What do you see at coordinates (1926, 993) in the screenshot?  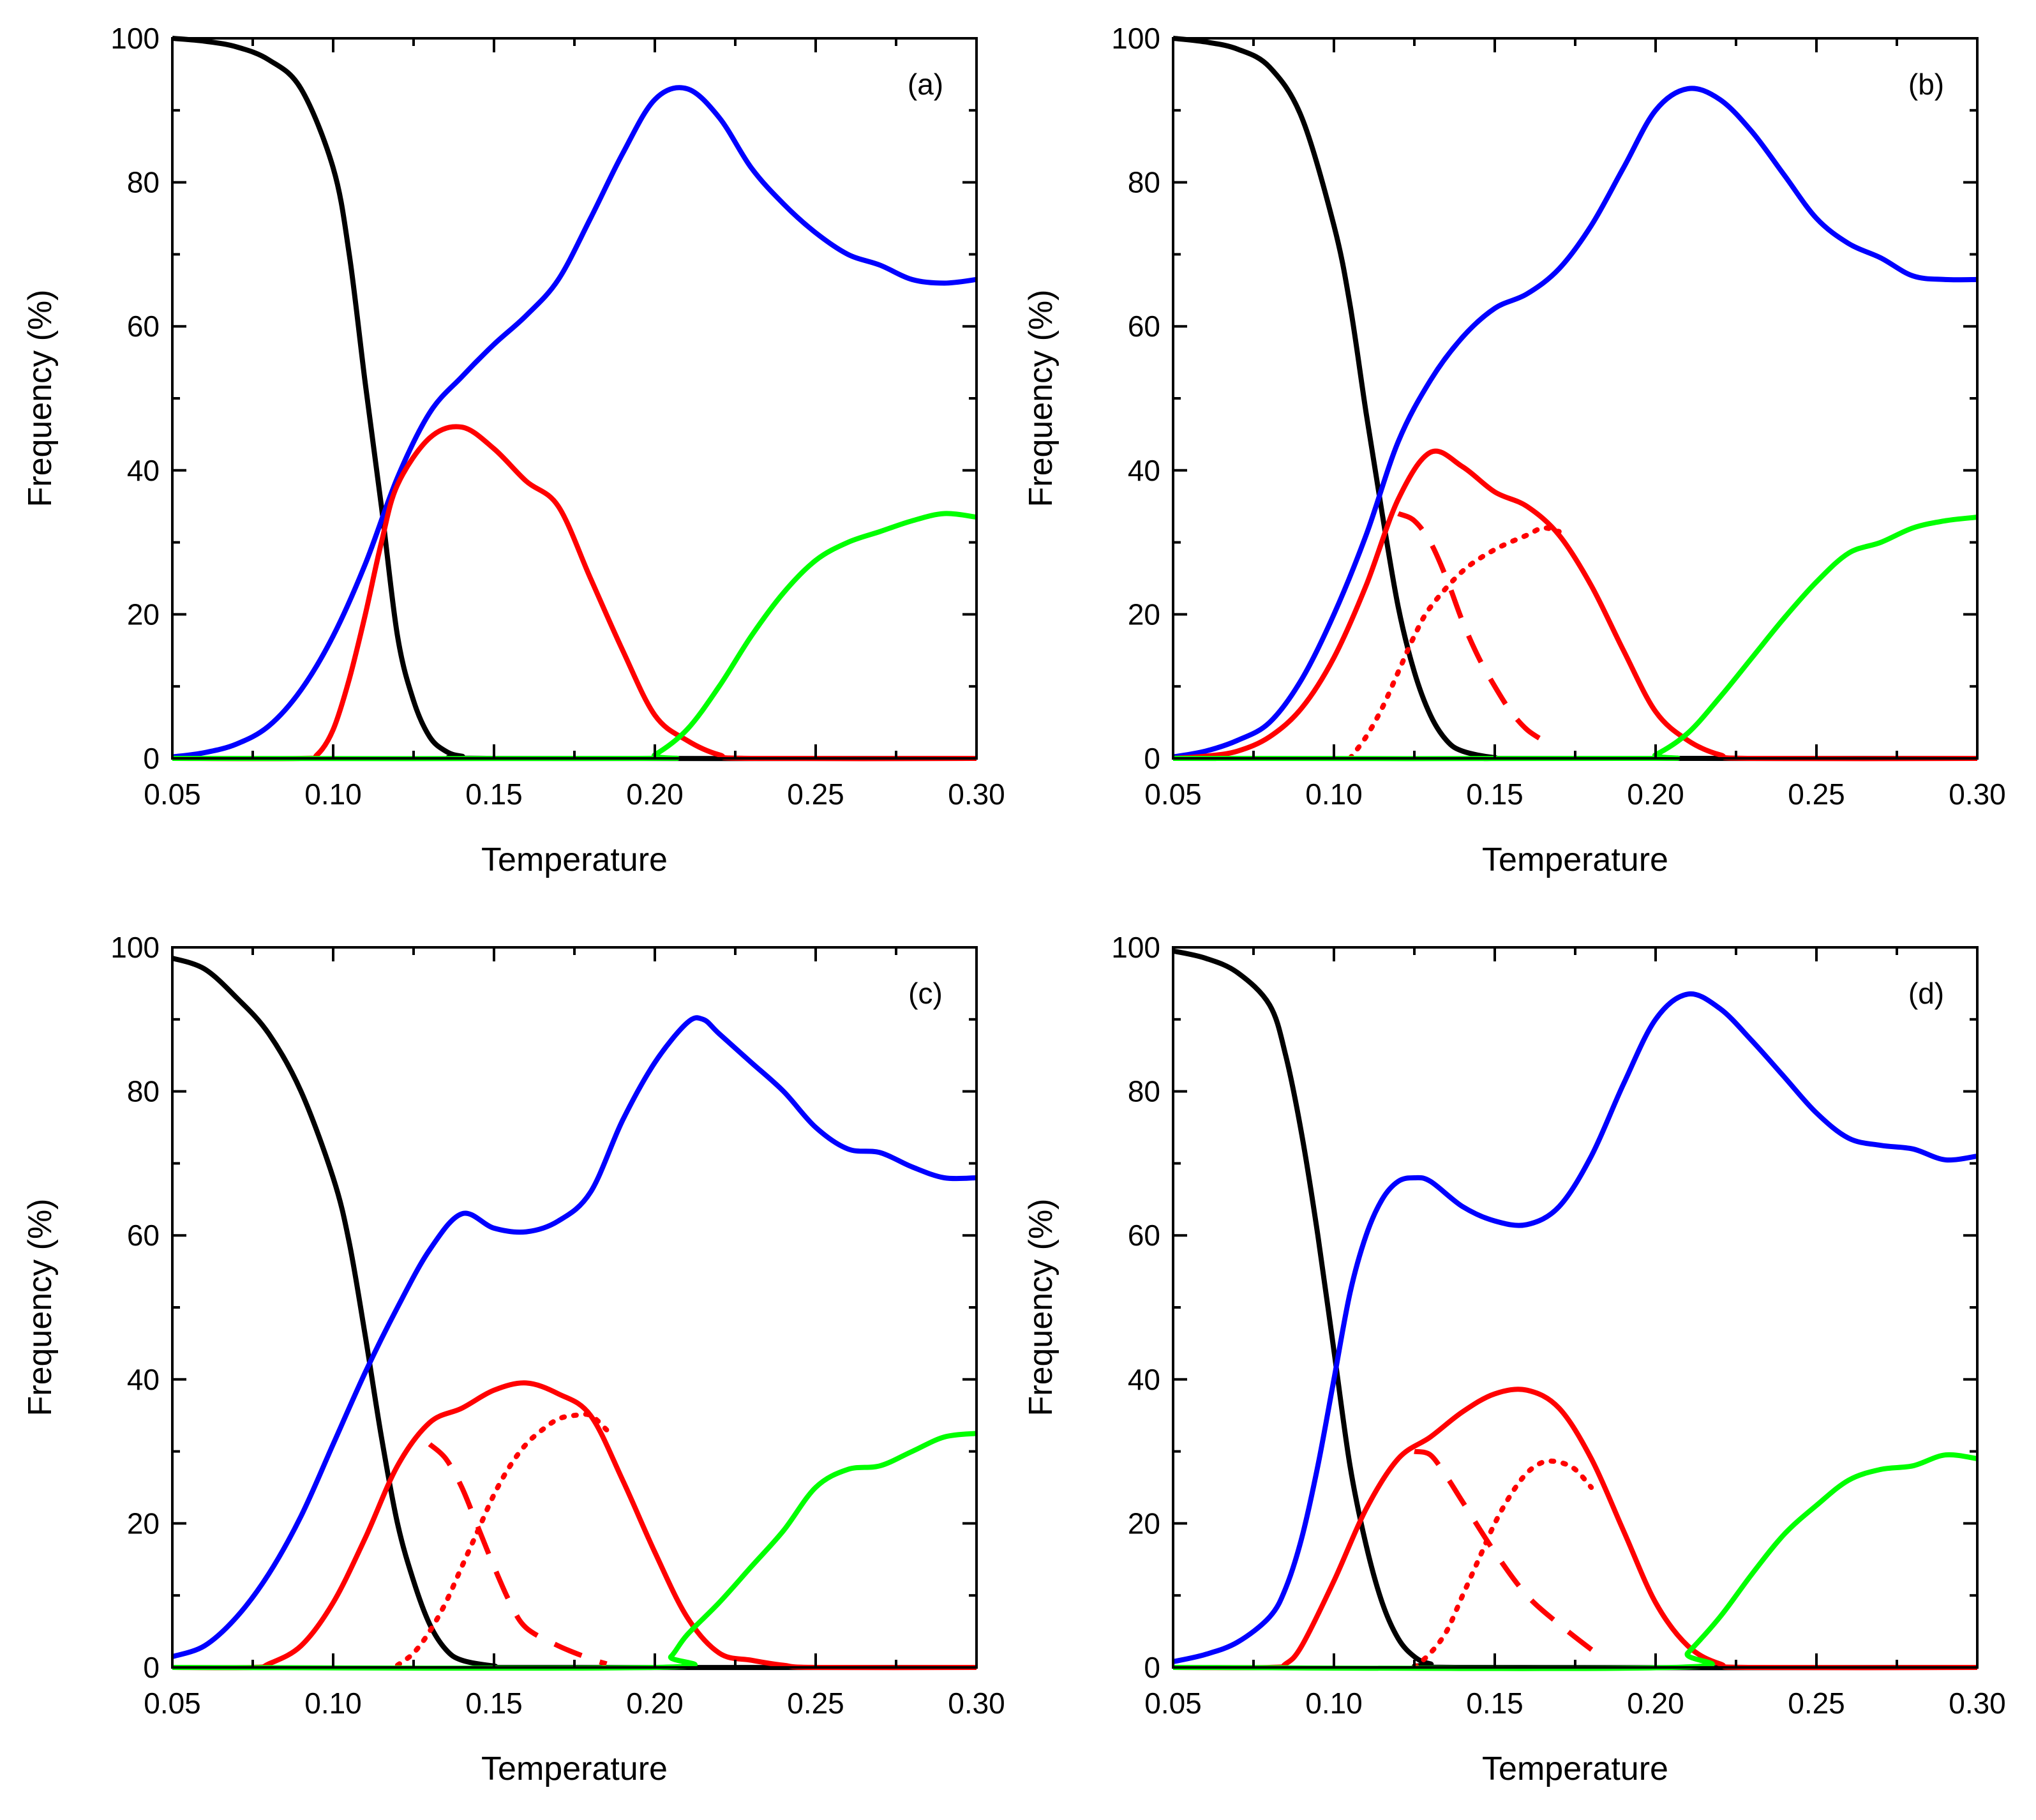 I see `panel-label: (d)` at bounding box center [1926, 993].